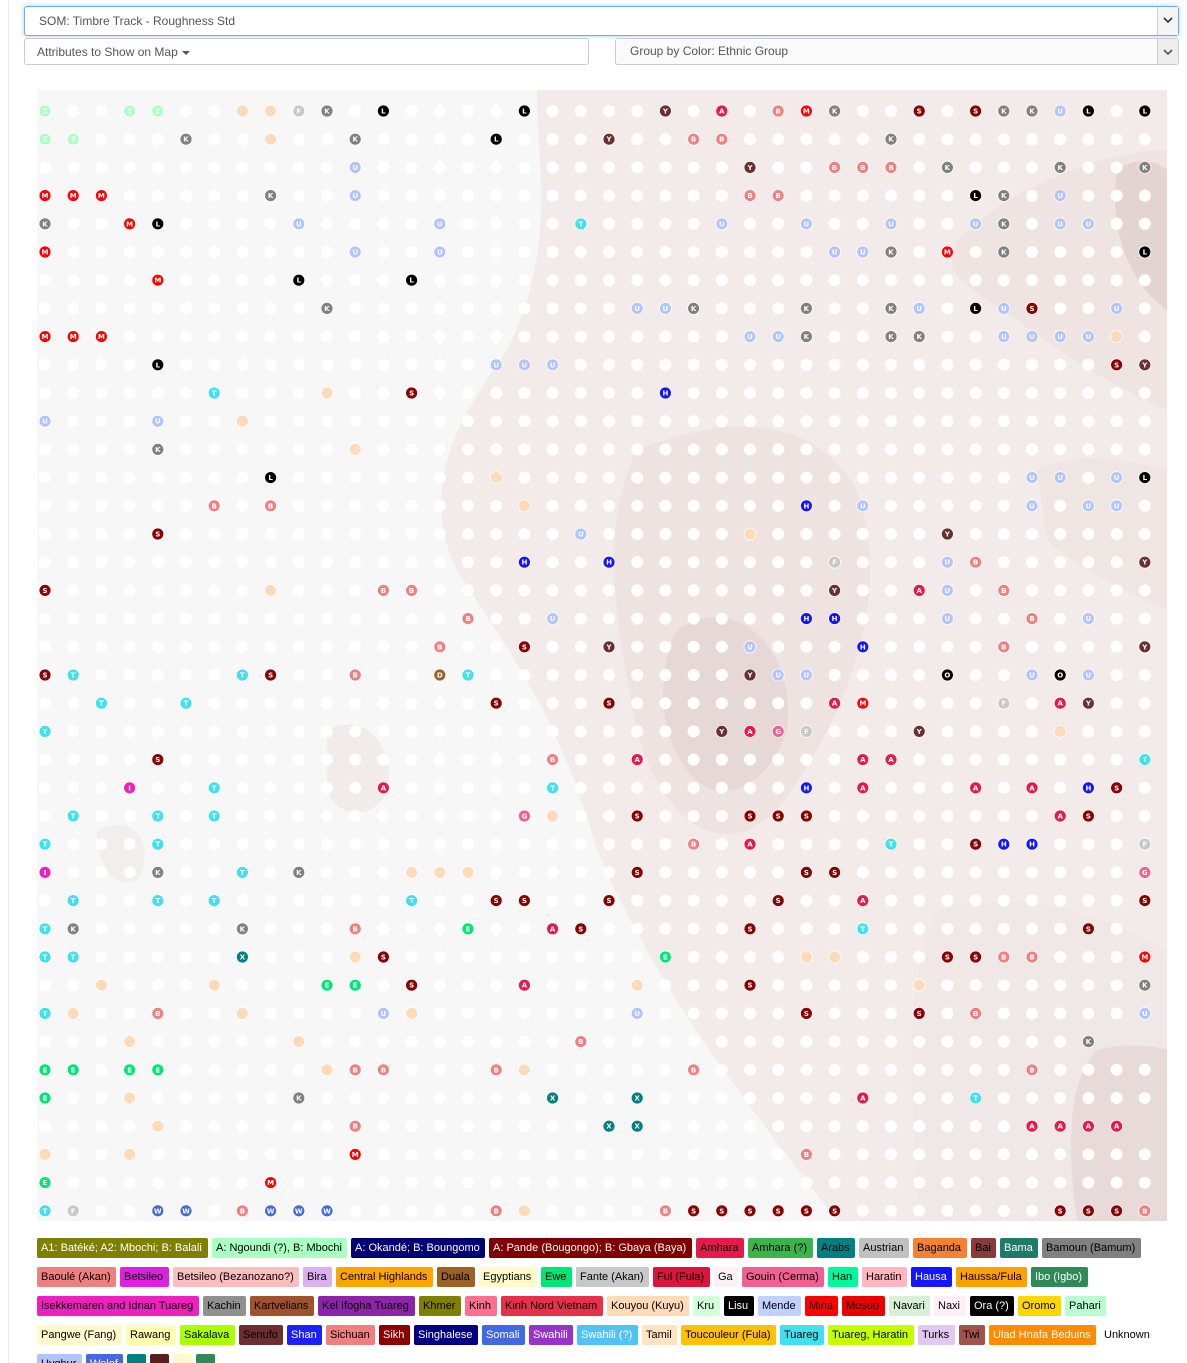 This screenshot has height=1363, width=1187. Describe the element at coordinates (1085, 1306) in the screenshot. I see `legend-item: Pahari` at that location.